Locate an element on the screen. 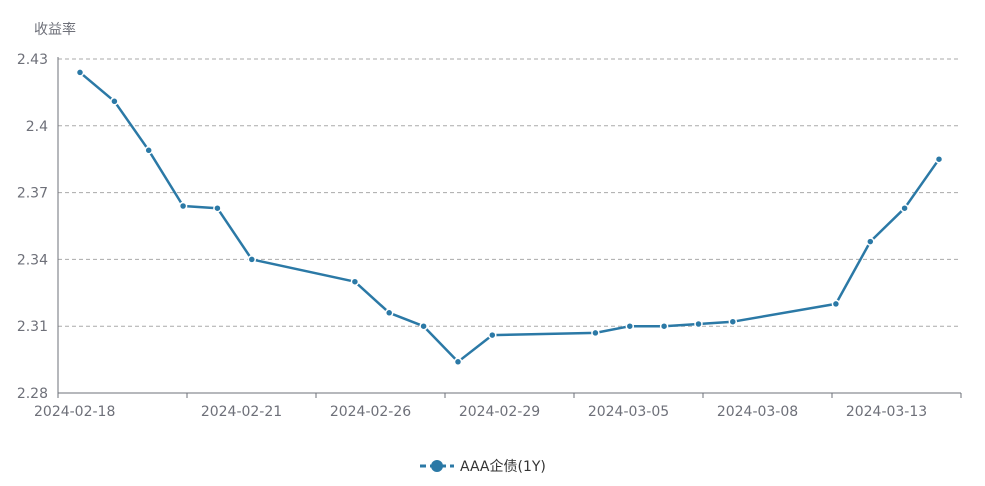  x-tick-label: 2024-03-08 is located at coordinates (757, 412).